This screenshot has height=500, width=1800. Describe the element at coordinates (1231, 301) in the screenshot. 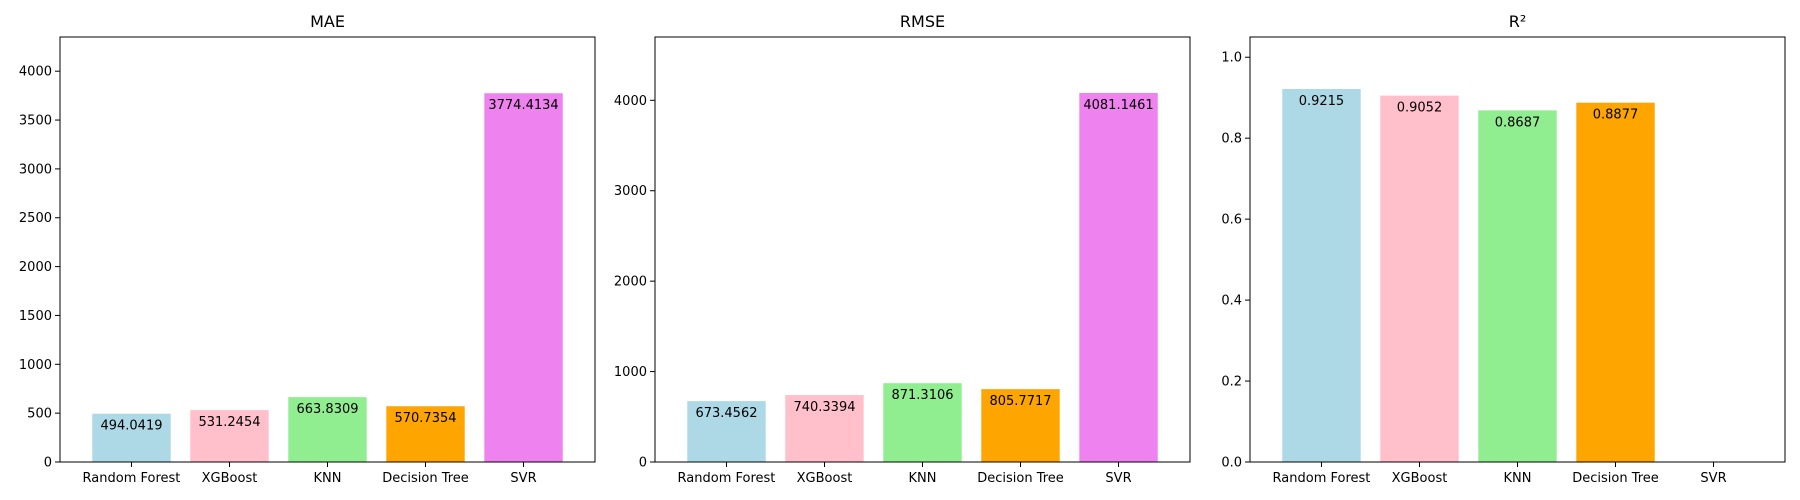

I see `y-tick-label: 0.4` at that location.